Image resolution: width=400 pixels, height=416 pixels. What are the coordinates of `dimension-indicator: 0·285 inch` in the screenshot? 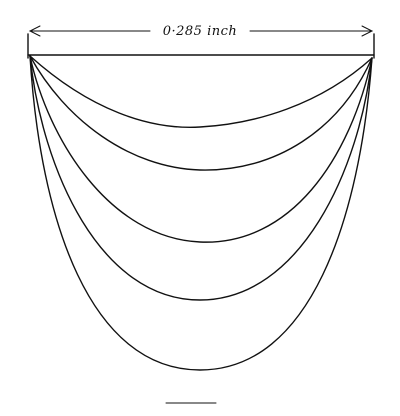 It's located at (201, 31).